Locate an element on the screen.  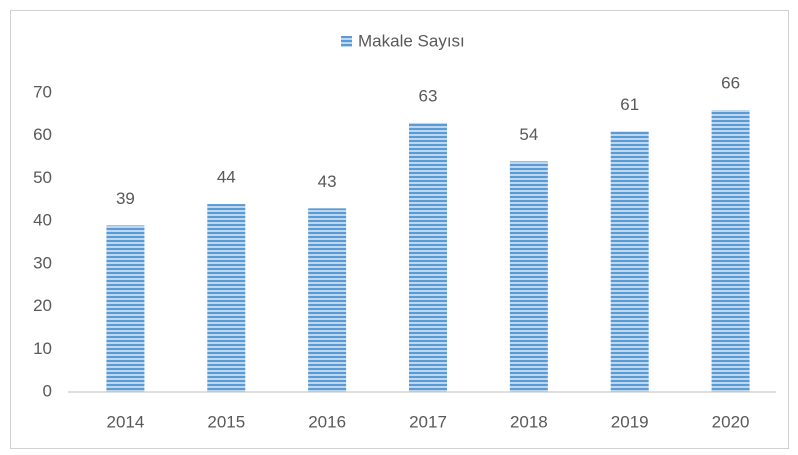
x-tick-label: 2018 is located at coordinates (529, 421).